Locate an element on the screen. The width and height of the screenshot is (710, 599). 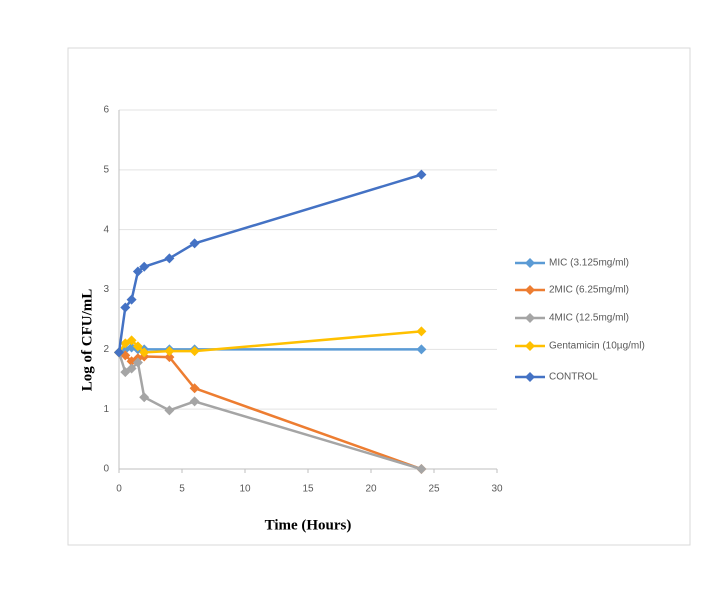
y-tick-label: 5 is located at coordinates (106, 169).